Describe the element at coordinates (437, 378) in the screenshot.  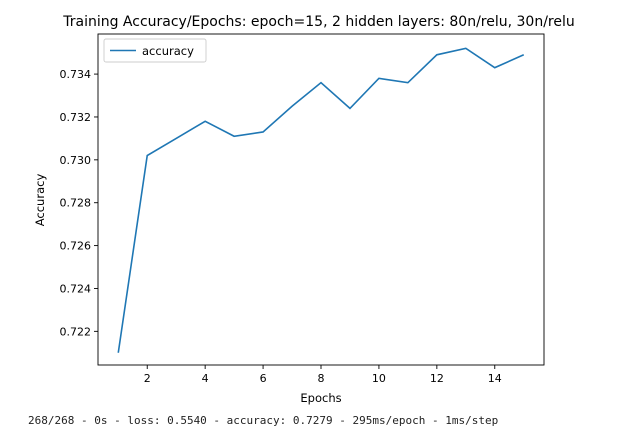
I see `x-tick-label: 12` at that location.